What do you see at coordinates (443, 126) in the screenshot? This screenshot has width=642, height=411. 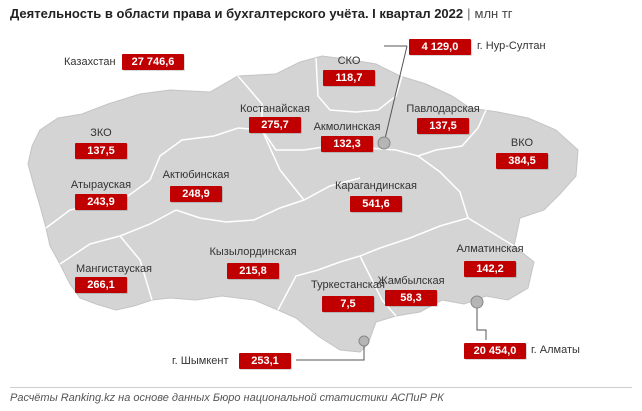 I see `region-value-pavlodar: 137,5` at bounding box center [443, 126].